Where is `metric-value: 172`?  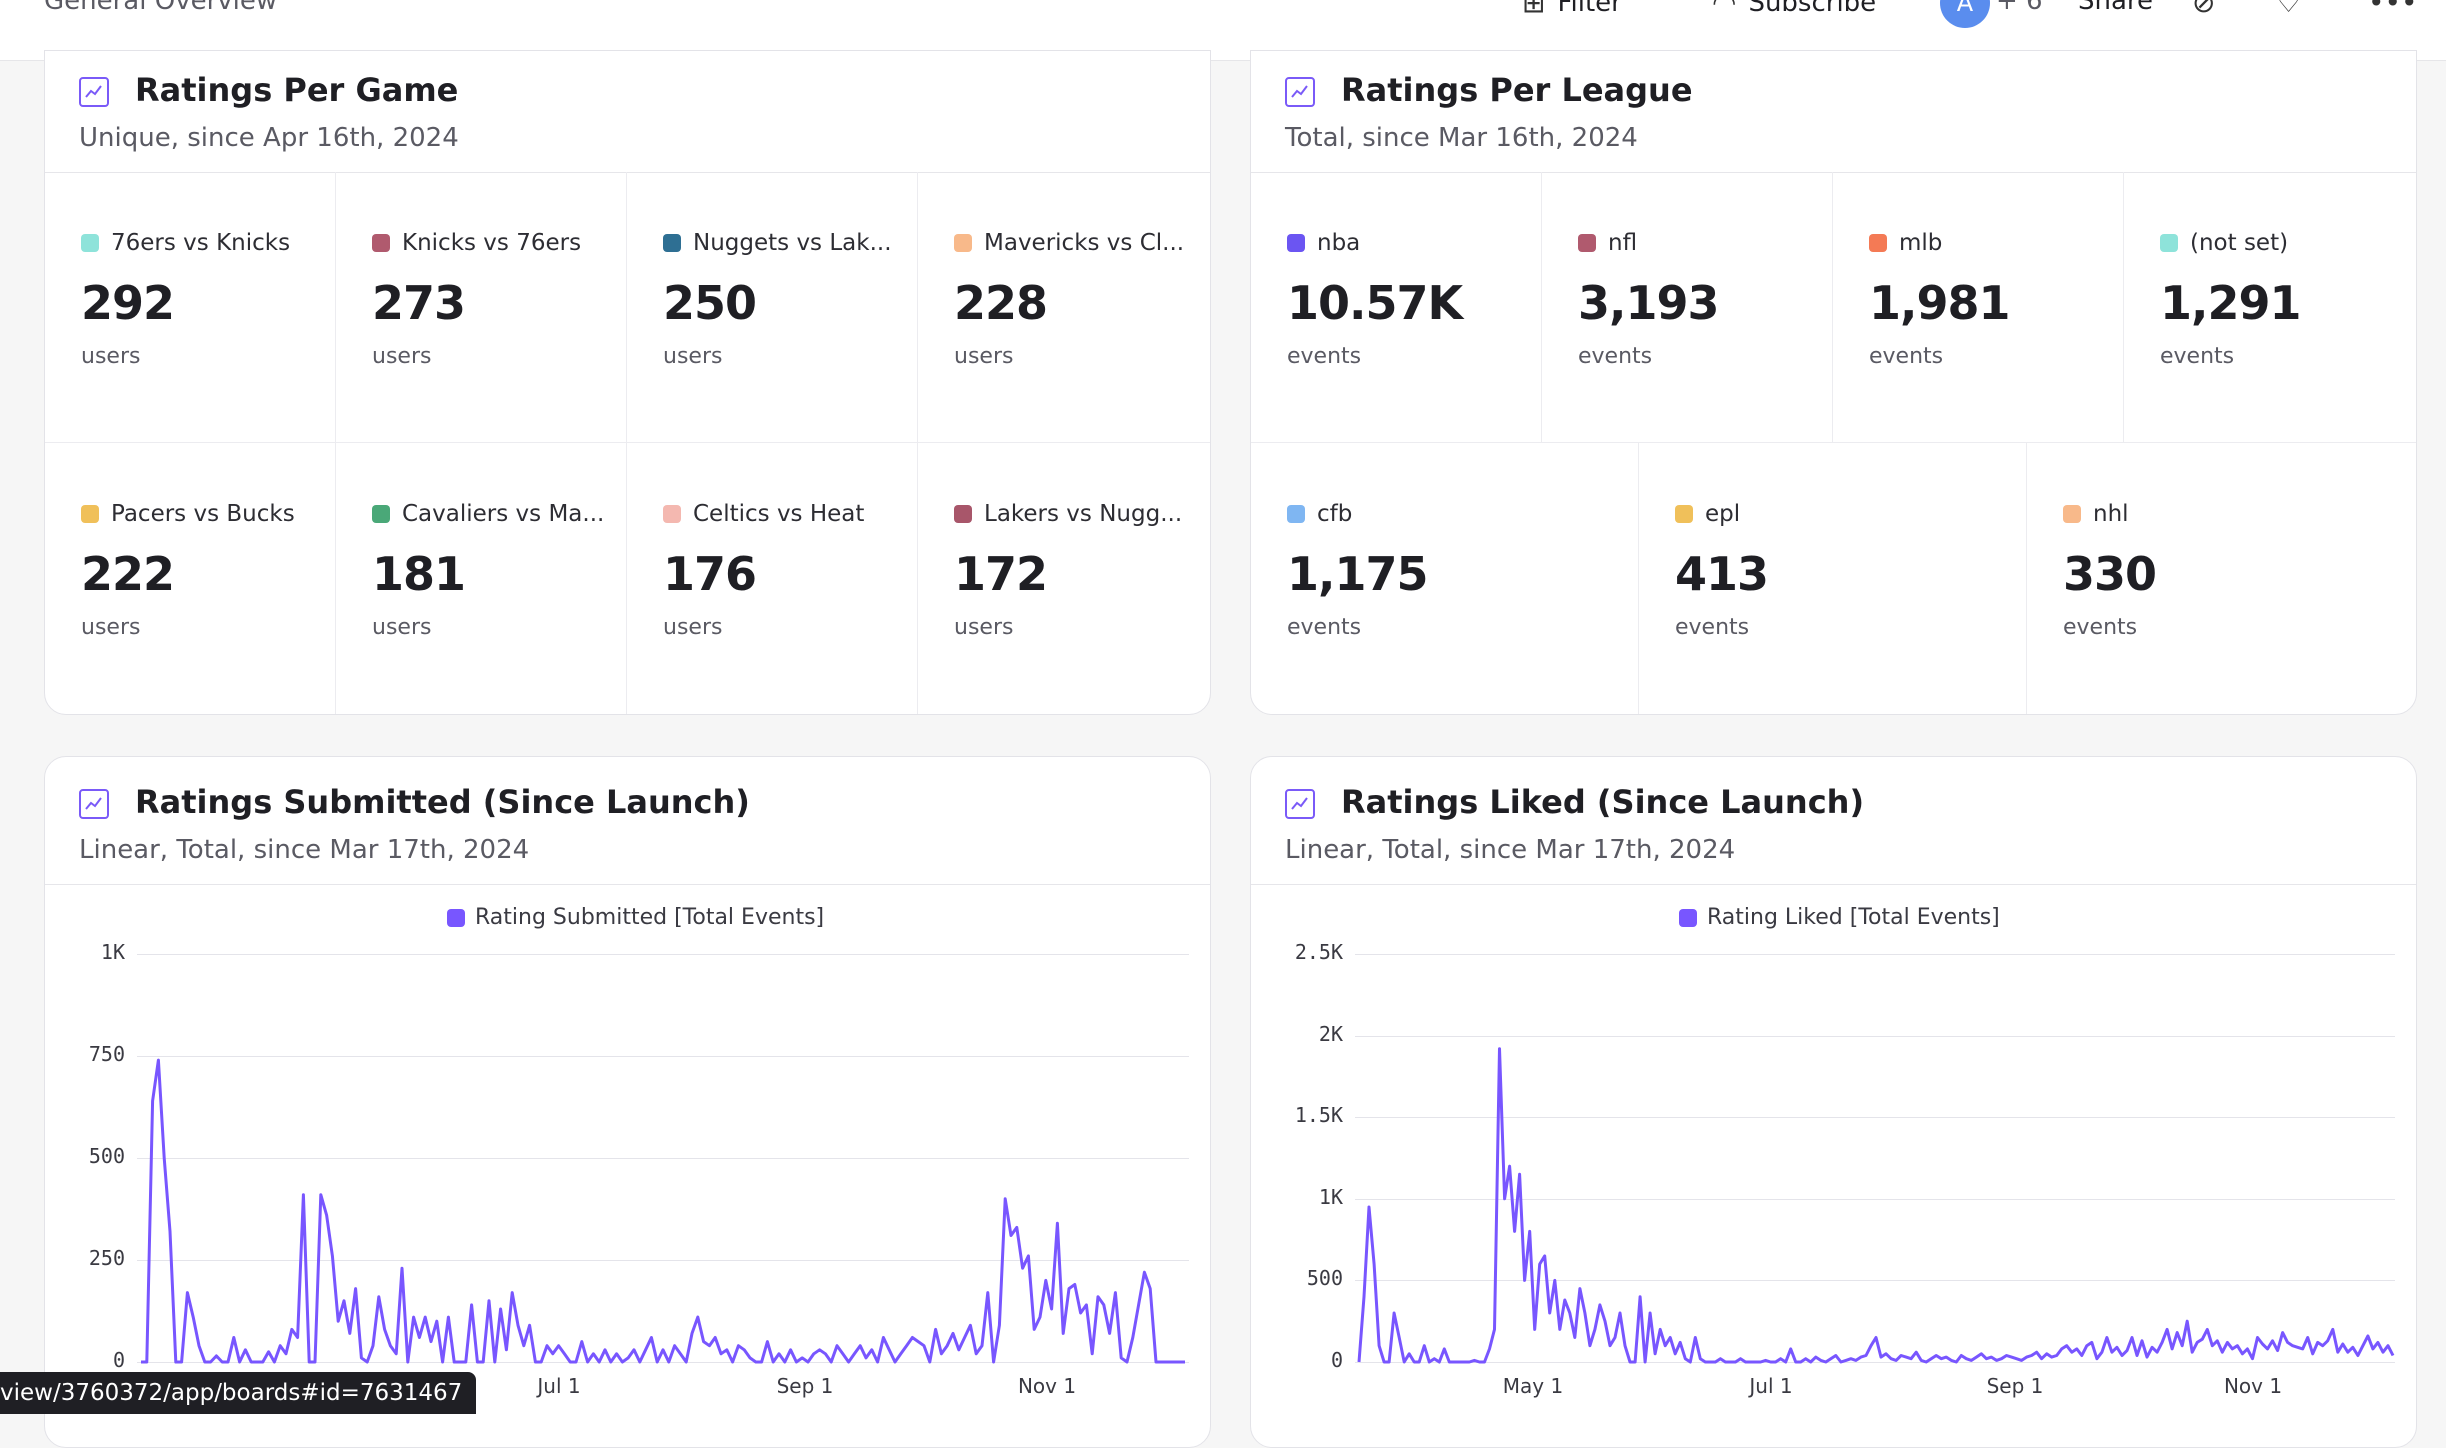 metric-value: 172 is located at coordinates (1001, 574).